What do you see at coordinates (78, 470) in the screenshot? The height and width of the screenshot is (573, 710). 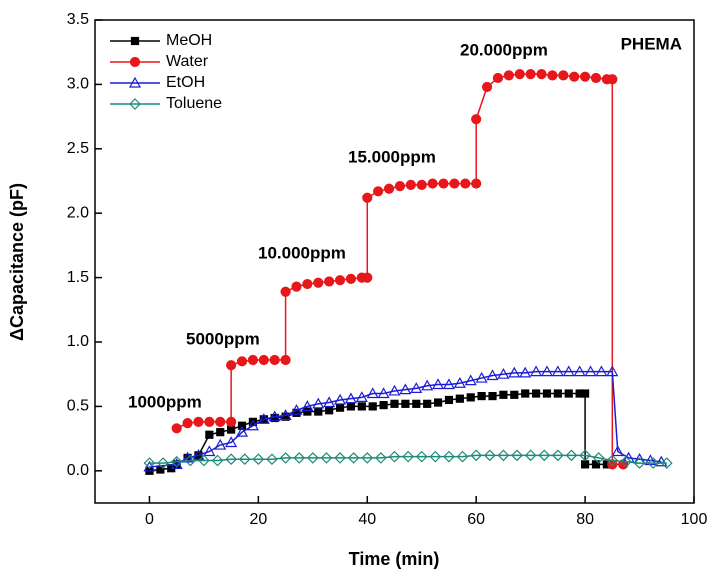 I see `y-tick-label: 0.0` at bounding box center [78, 470].